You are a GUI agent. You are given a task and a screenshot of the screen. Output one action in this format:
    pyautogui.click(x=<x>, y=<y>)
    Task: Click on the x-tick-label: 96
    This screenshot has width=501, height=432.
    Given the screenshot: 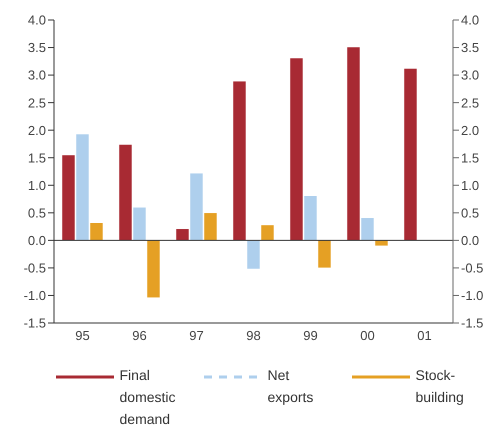 What is the action you would take?
    pyautogui.click(x=139, y=336)
    